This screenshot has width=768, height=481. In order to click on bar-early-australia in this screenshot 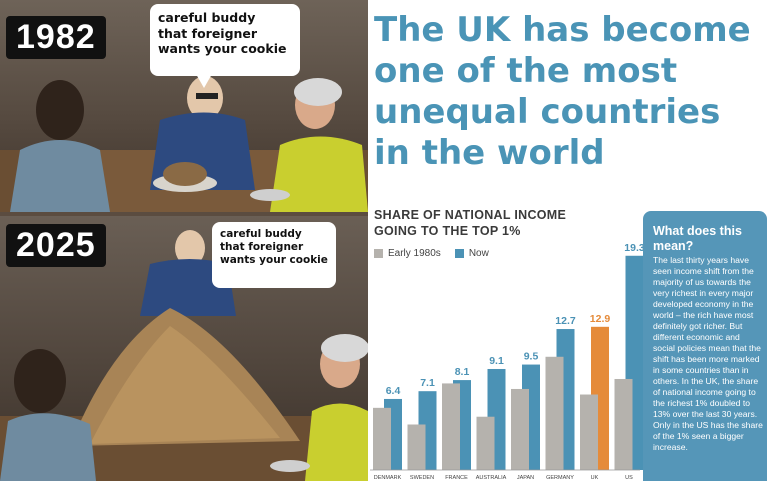, I will do `click(485, 443)`.